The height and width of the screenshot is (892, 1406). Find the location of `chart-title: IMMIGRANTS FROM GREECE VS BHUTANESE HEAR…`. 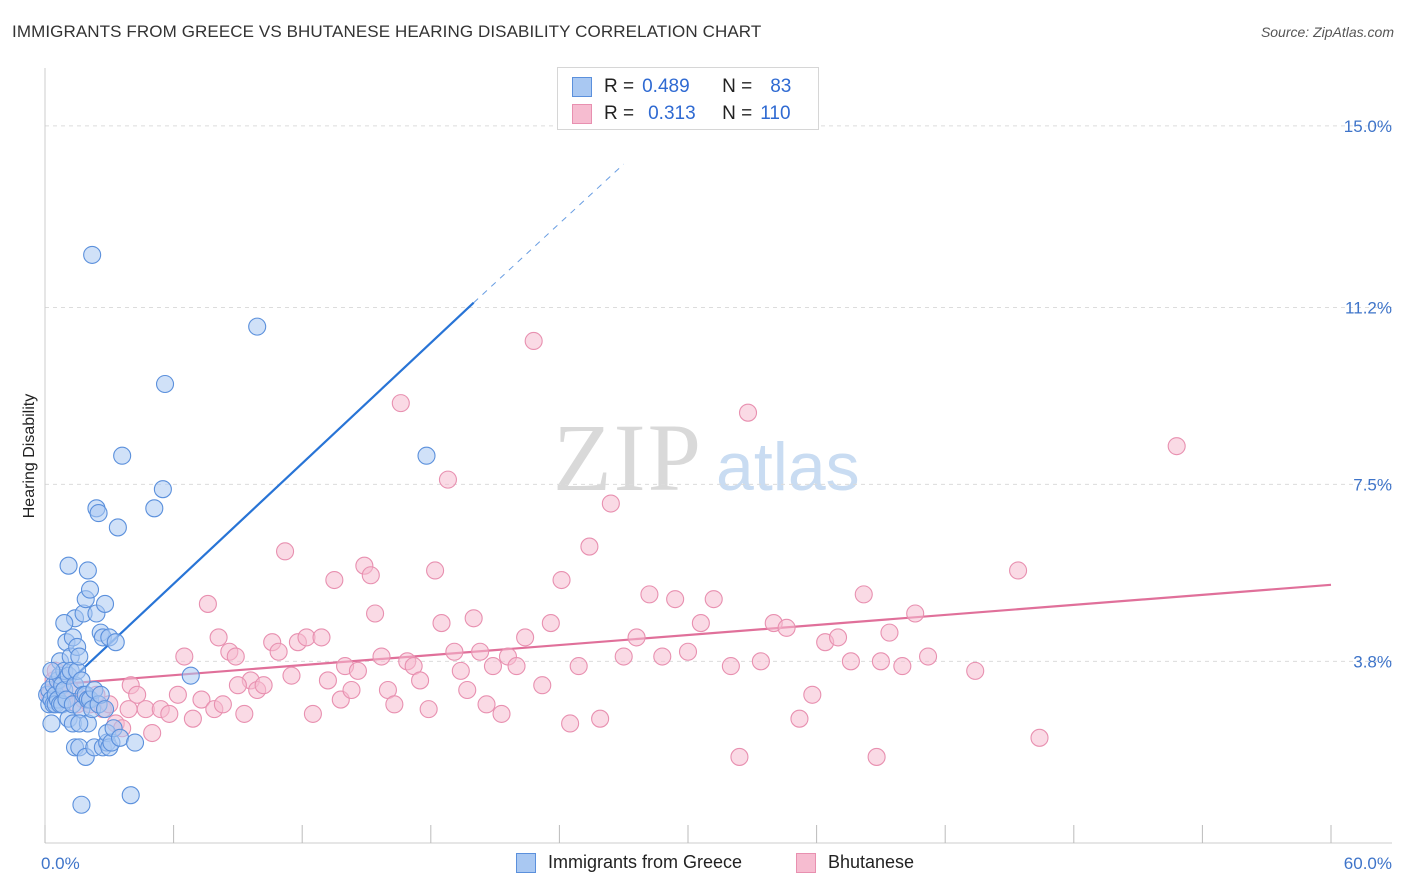

chart-title: IMMIGRANTS FROM GREECE VS BHUTANESE HEAR… is located at coordinates (387, 31).